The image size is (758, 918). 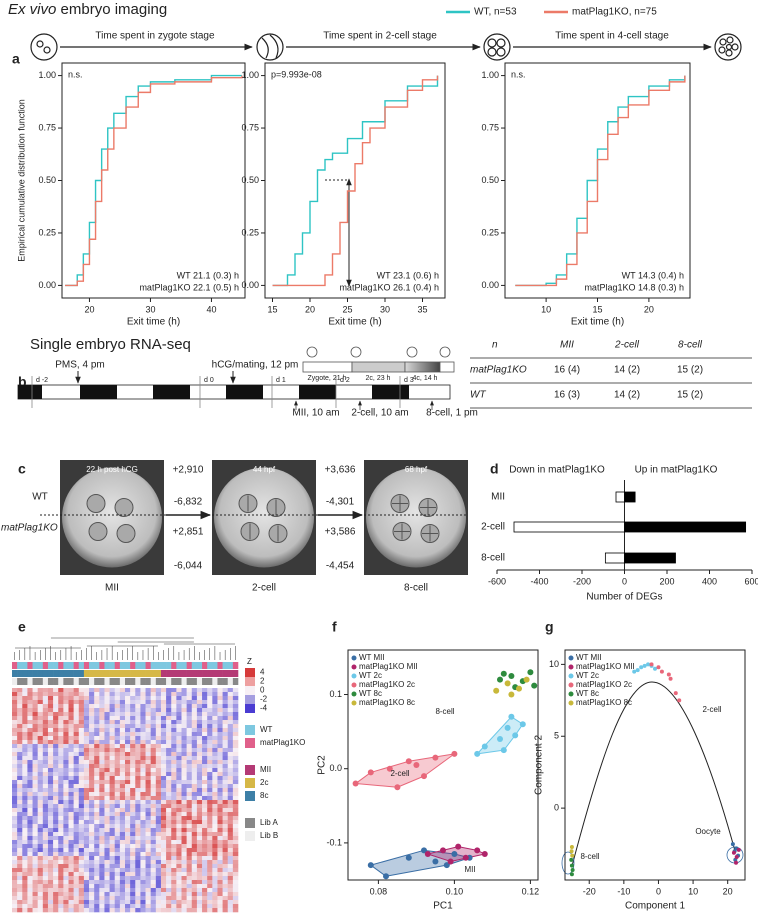 What do you see at coordinates (518, 74) in the screenshot?
I see `annotation: n.s.` at bounding box center [518, 74].